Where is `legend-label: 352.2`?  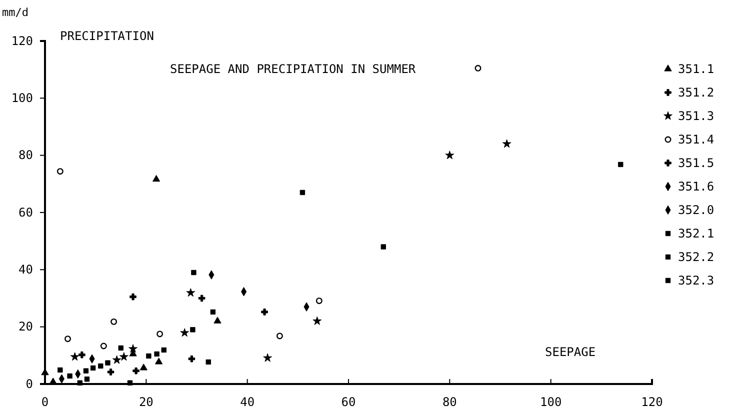
legend-label: 352.2 is located at coordinates (696, 257).